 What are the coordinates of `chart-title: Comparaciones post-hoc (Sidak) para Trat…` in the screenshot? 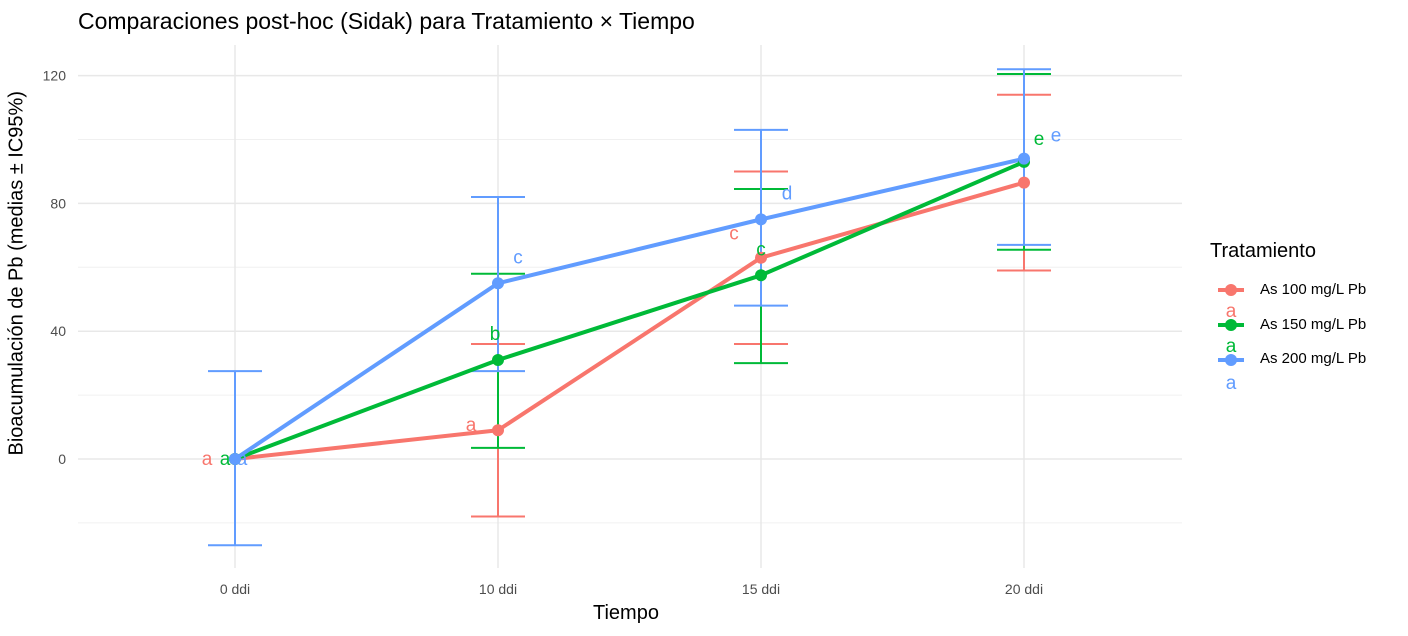 It's located at (386, 21).